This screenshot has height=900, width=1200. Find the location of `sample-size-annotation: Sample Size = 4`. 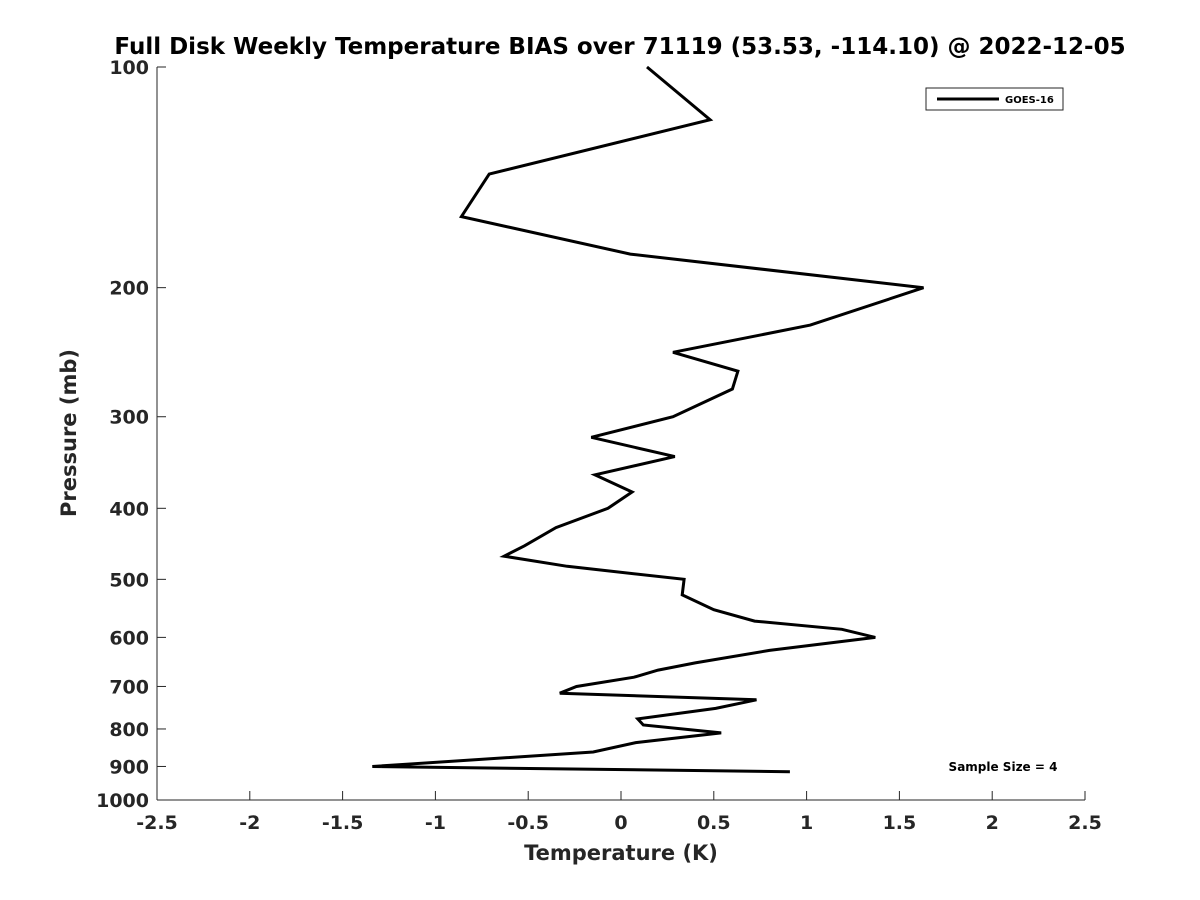

sample-size-annotation: Sample Size = 4 is located at coordinates (1003, 767).